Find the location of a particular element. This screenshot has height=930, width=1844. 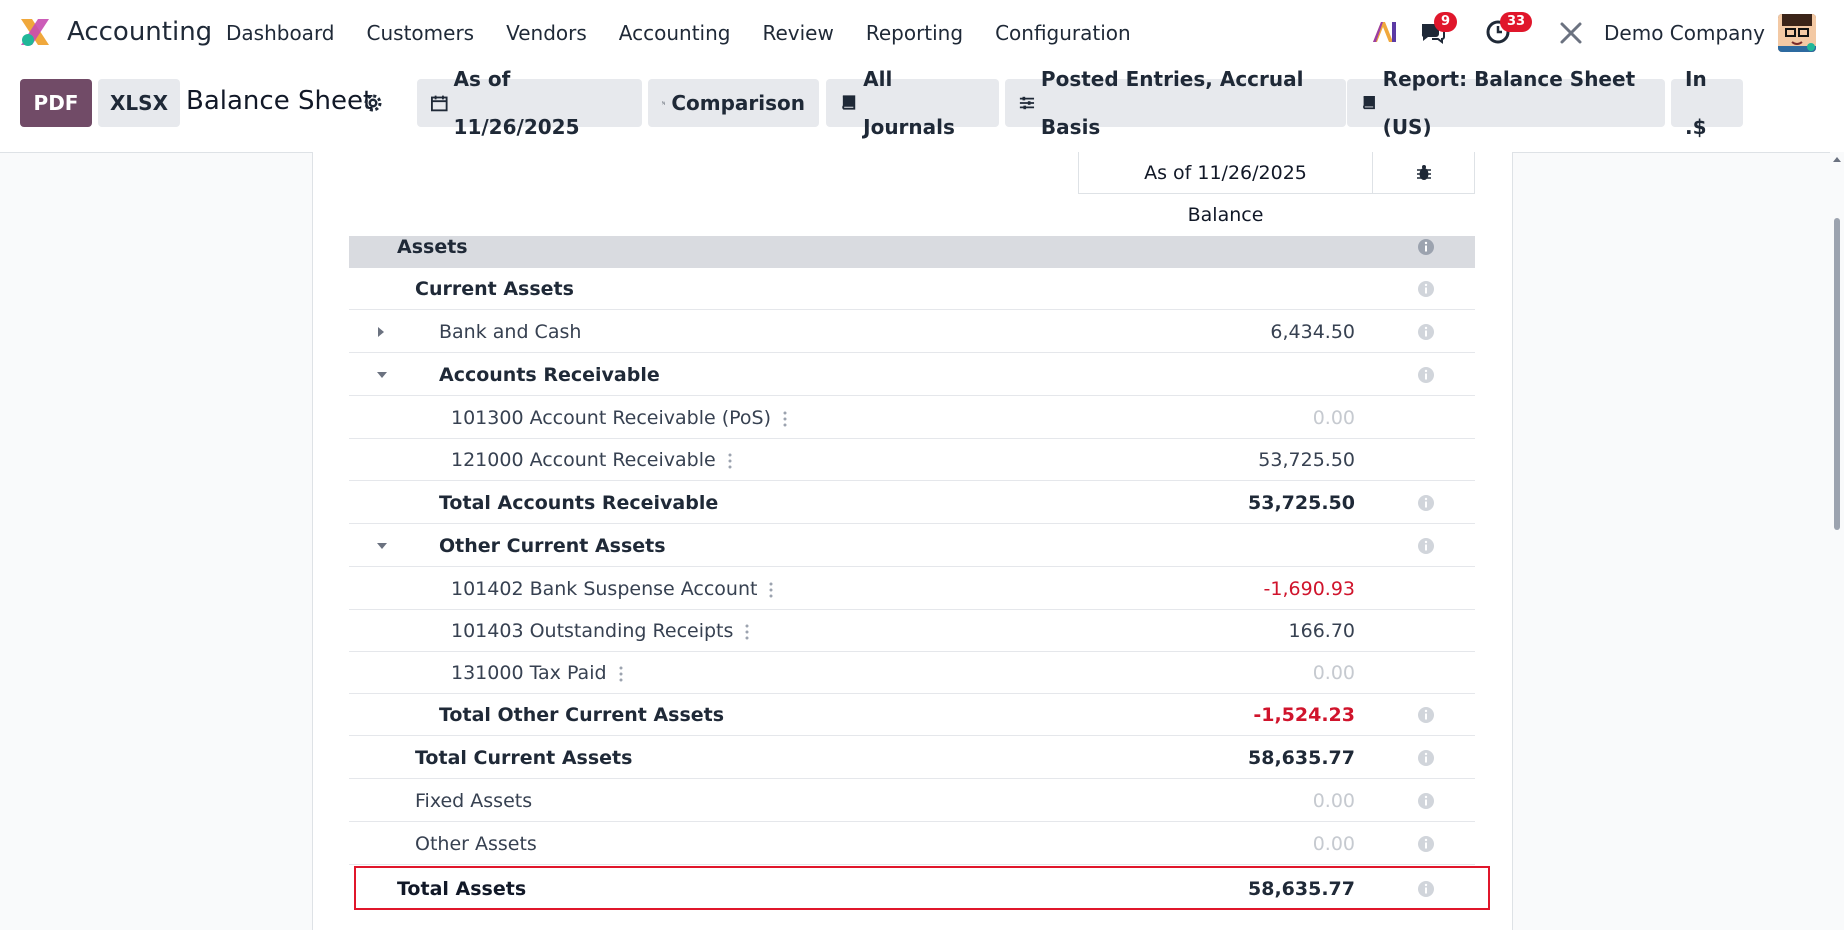

column-header-date: As of 11/26/2025 is located at coordinates (1225, 173).